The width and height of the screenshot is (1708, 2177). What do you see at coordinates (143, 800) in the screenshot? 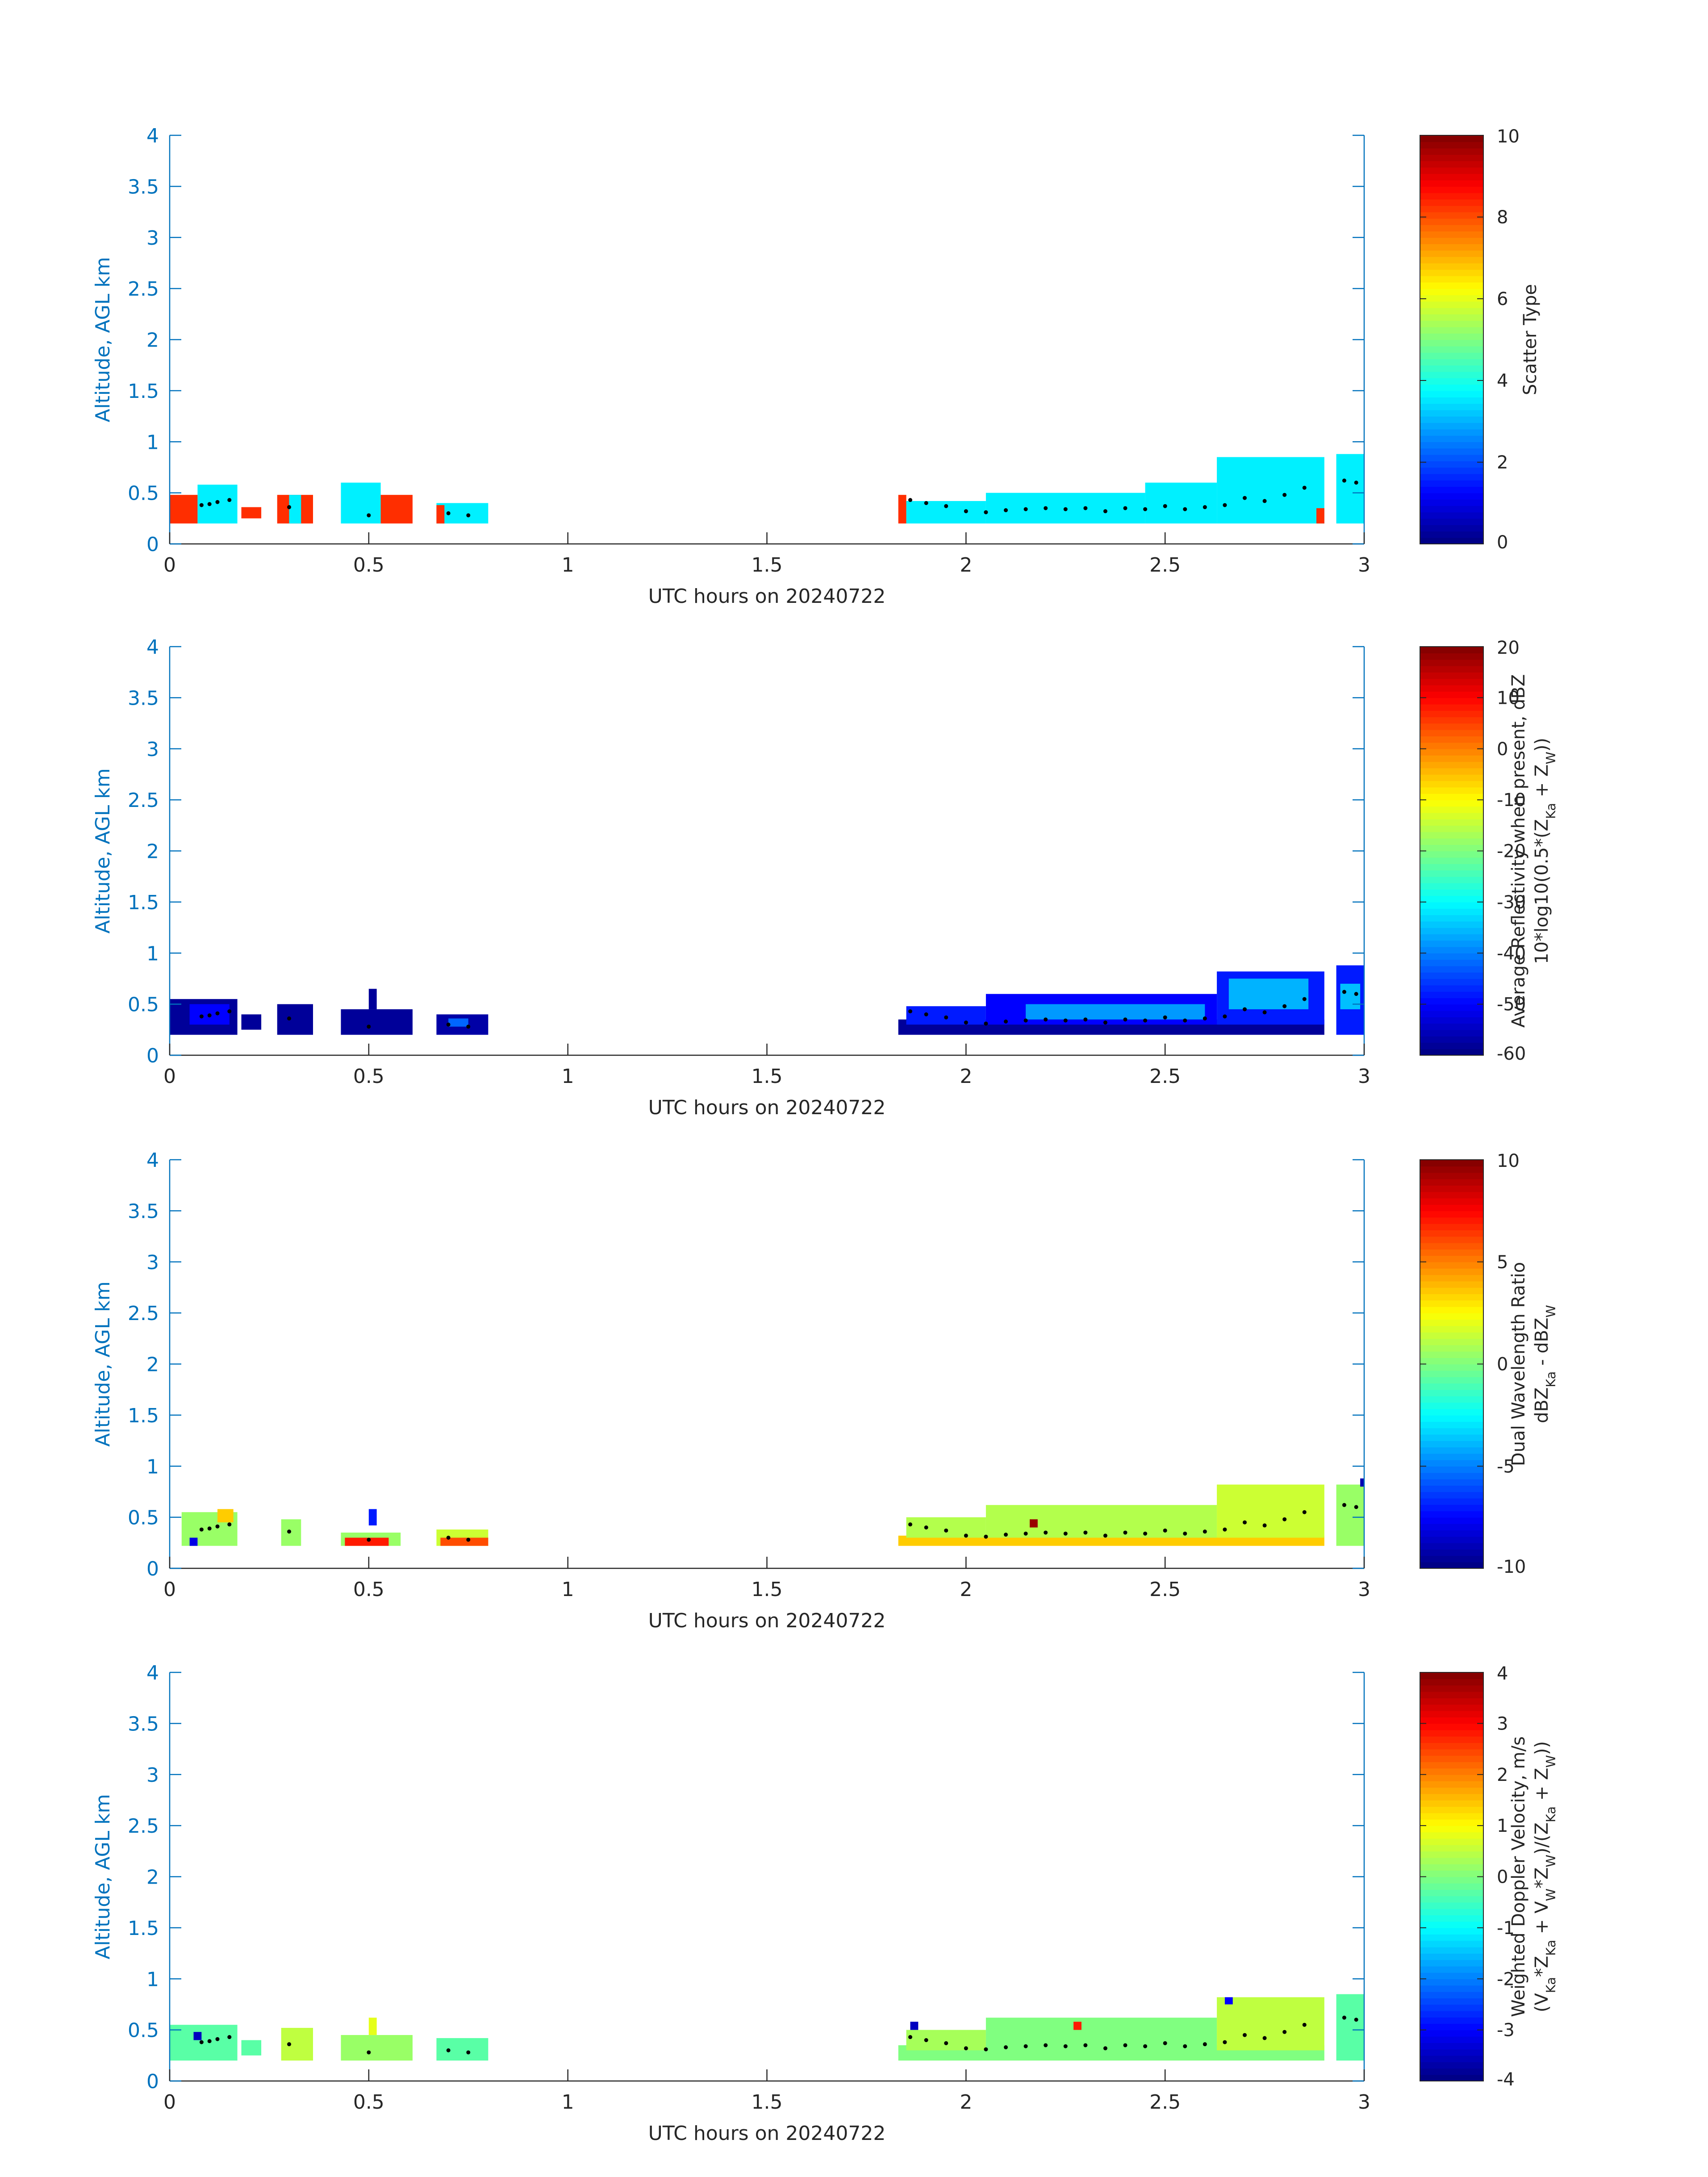
I see `y-tick-label: 2.5` at bounding box center [143, 800].